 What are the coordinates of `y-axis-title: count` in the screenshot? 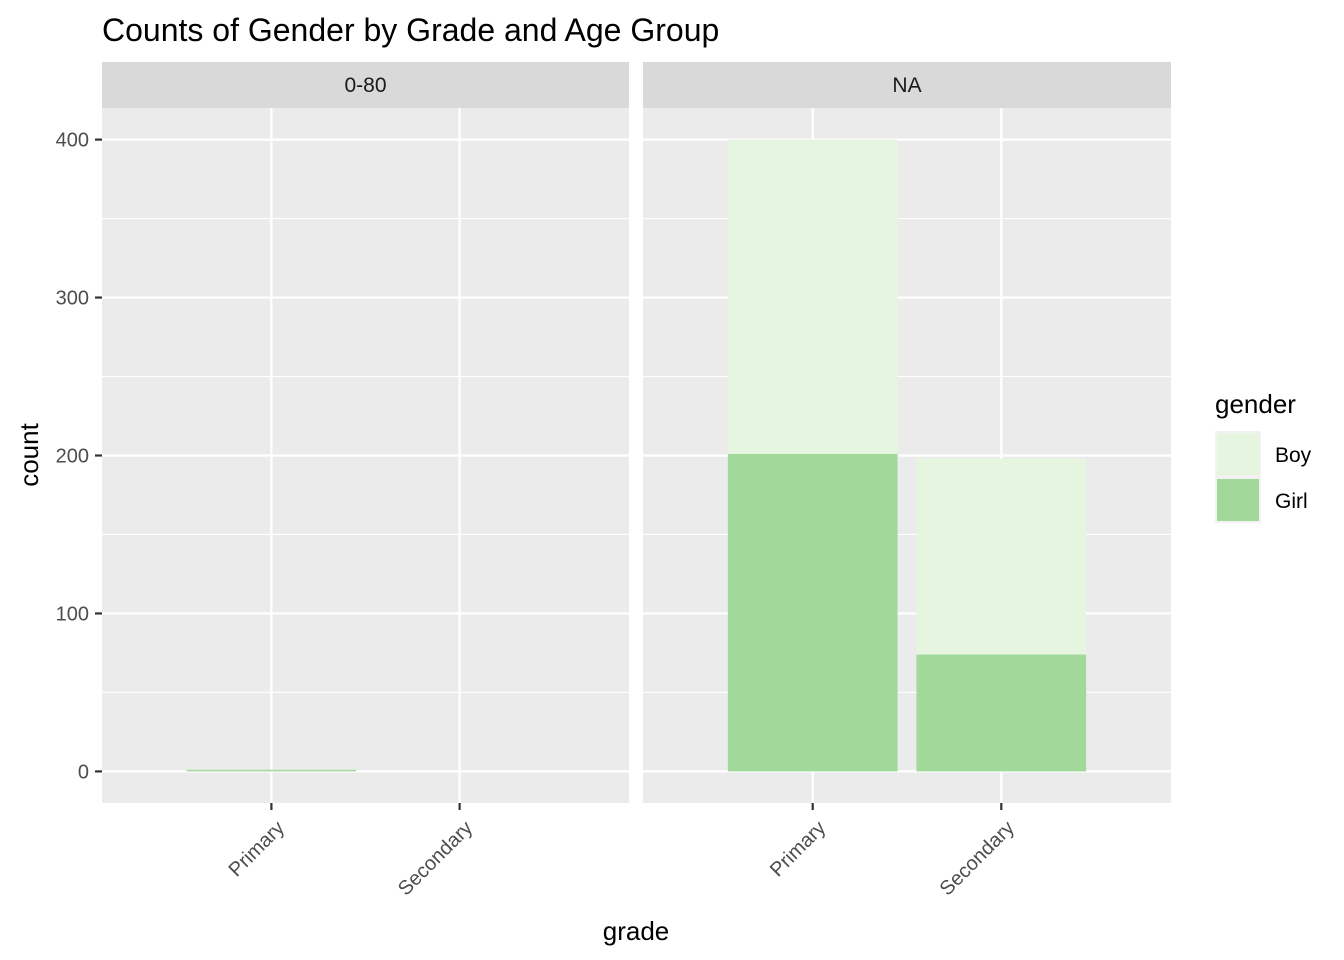 It's located at (29, 454).